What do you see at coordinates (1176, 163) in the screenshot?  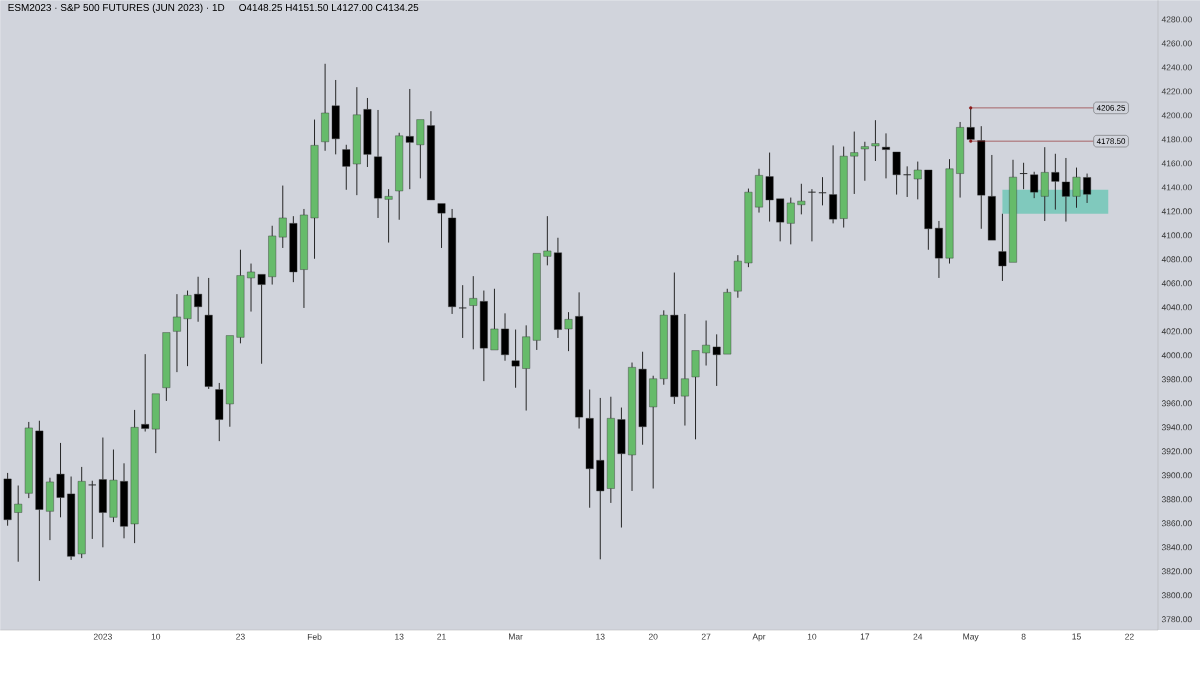 I see `y-tick-label: 4160.00` at bounding box center [1176, 163].